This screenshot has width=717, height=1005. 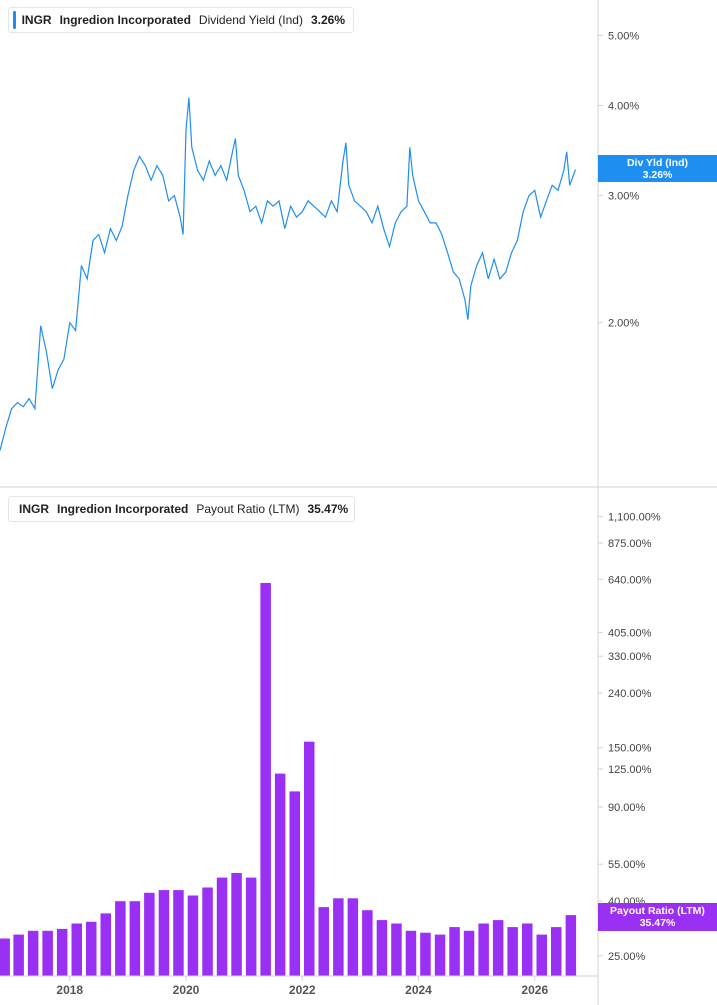 I want to click on y-tick-label: 330.00%, so click(x=630, y=657).